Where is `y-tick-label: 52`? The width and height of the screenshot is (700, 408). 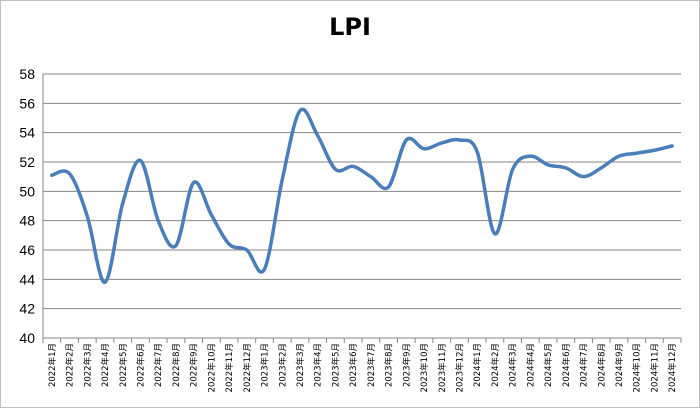 y-tick-label: 52 is located at coordinates (27, 162).